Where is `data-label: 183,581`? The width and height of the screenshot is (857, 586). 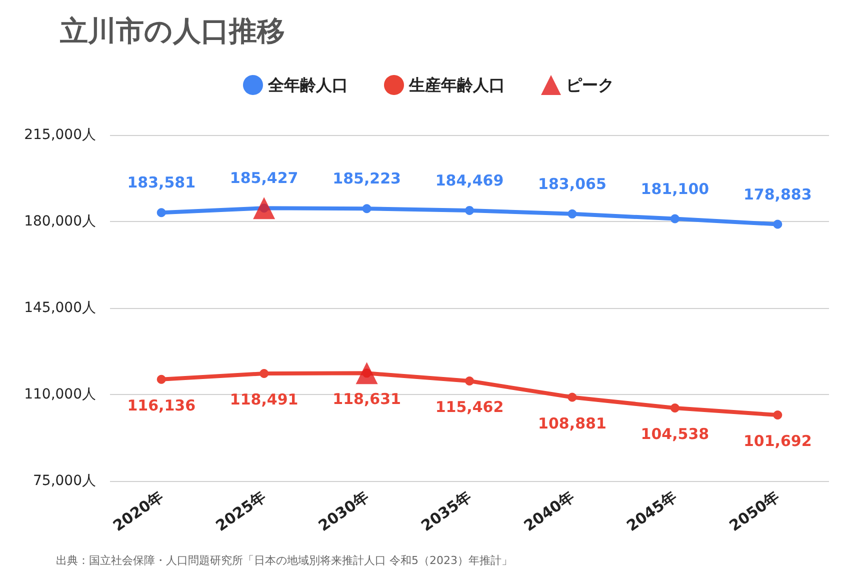 data-label: 183,581 is located at coordinates (161, 183).